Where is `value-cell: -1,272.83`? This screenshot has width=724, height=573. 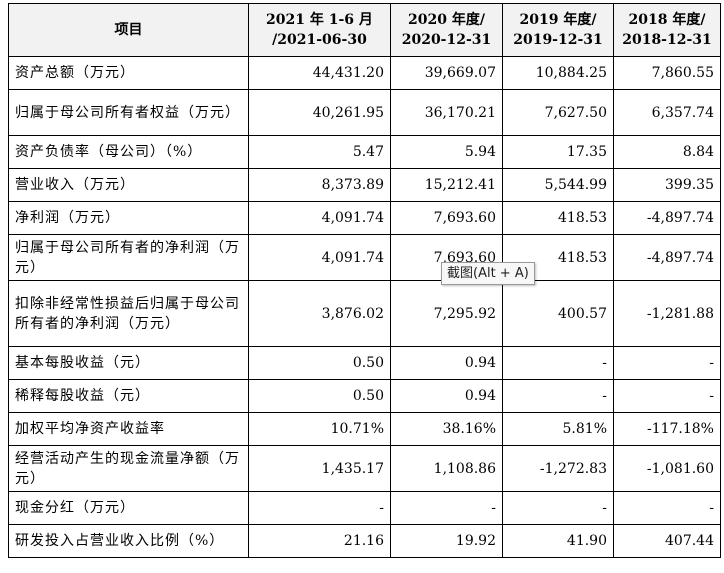 value-cell: -1,272.83 is located at coordinates (558, 468).